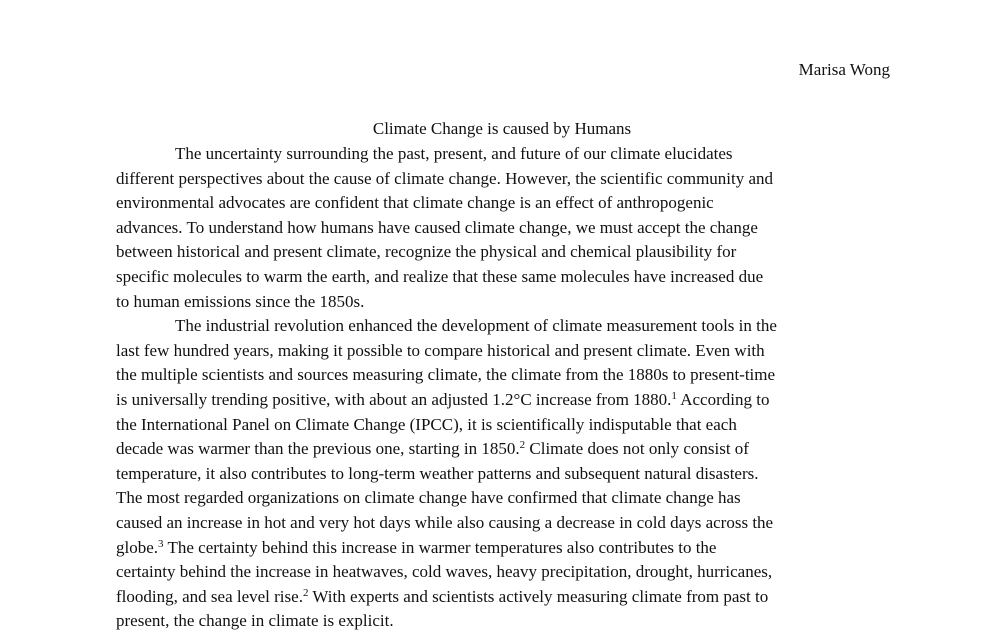  I want to click on document-title: Climate Change is caused by Humans, so click(502, 128).